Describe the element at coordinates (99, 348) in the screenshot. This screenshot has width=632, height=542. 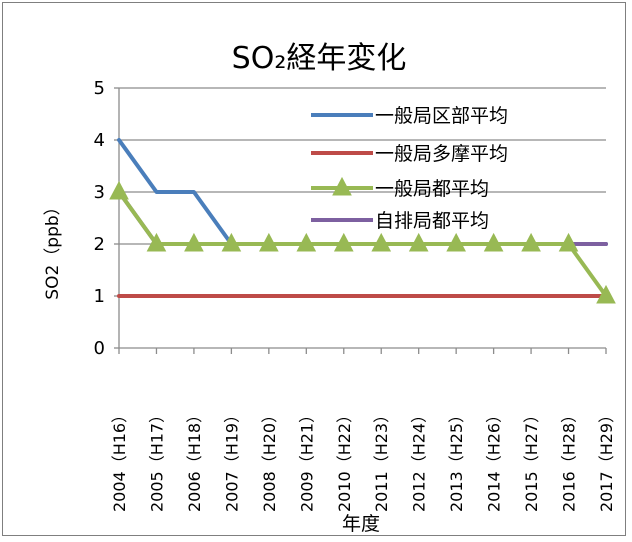
I see `y-tick-label: 0` at that location.